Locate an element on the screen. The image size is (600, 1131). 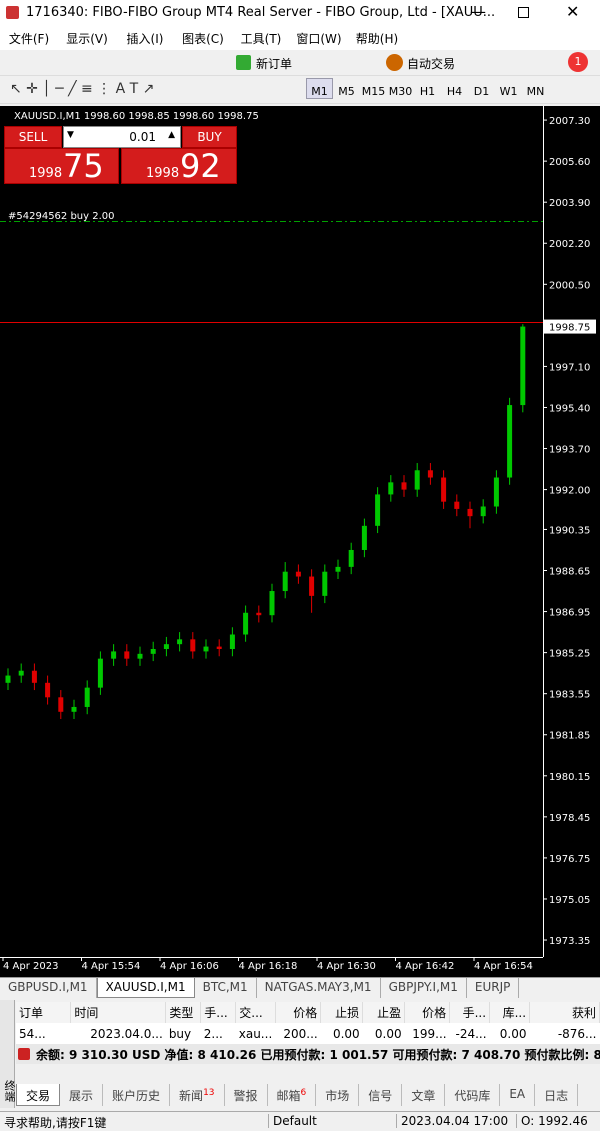
timeframe: H4 is located at coordinates (454, 91).